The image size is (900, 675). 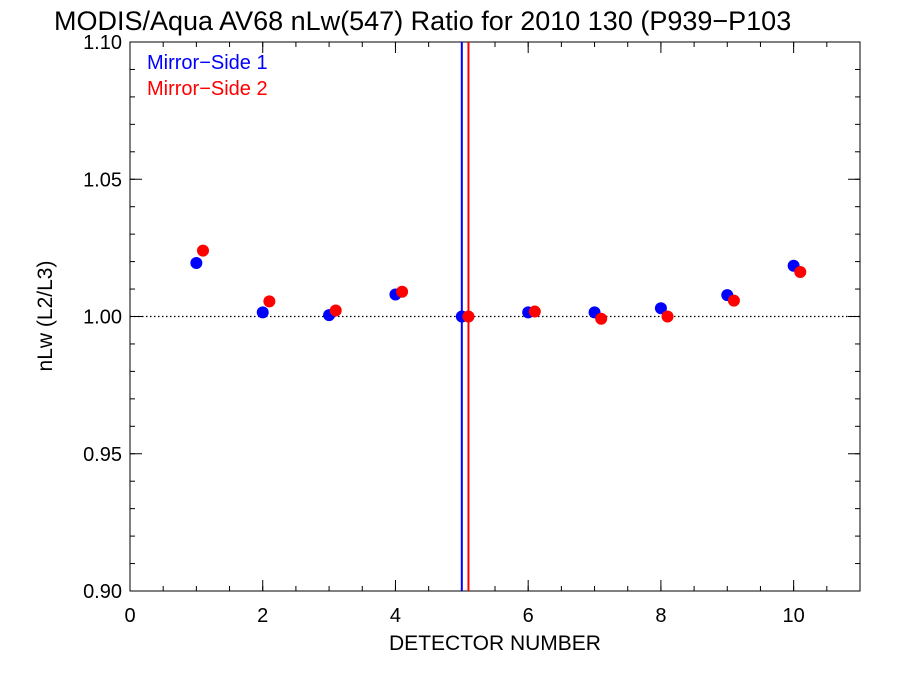 What do you see at coordinates (207, 89) in the screenshot?
I see `legend-item-mirror-side-2: Mirror−Side 2` at bounding box center [207, 89].